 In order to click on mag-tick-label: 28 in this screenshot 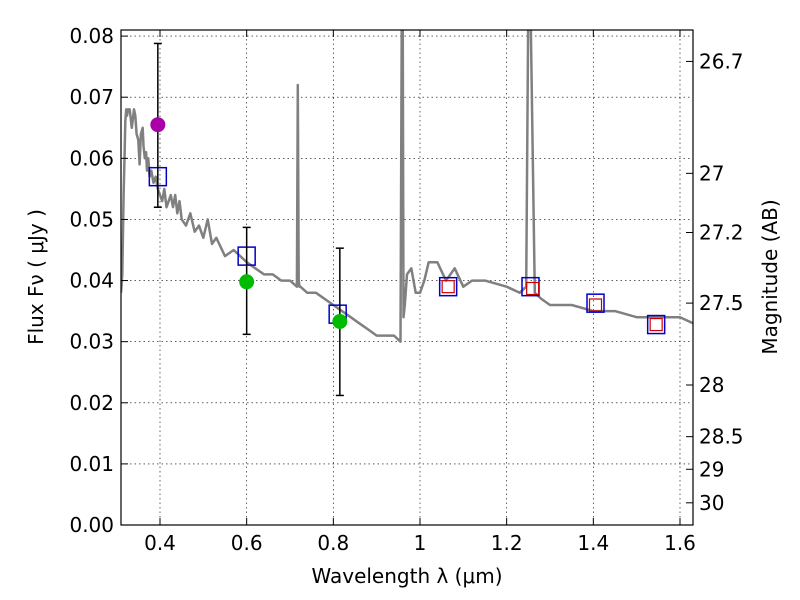, I will do `click(711, 385)`.